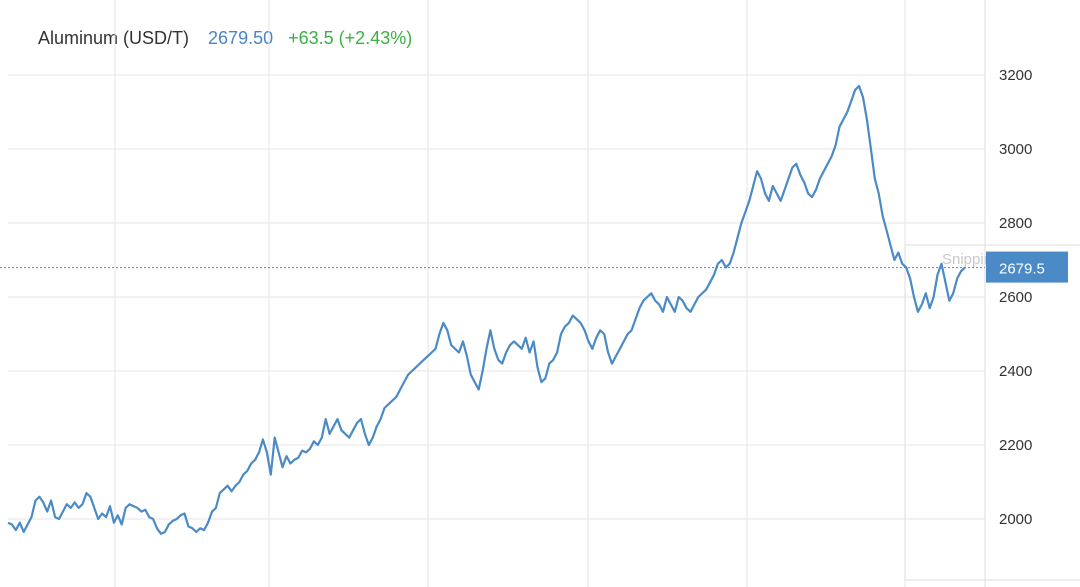  I want to click on chart-header: Aluminum (USD/T) 2679.50 +63.5 (+2.43%), so click(225, 38).